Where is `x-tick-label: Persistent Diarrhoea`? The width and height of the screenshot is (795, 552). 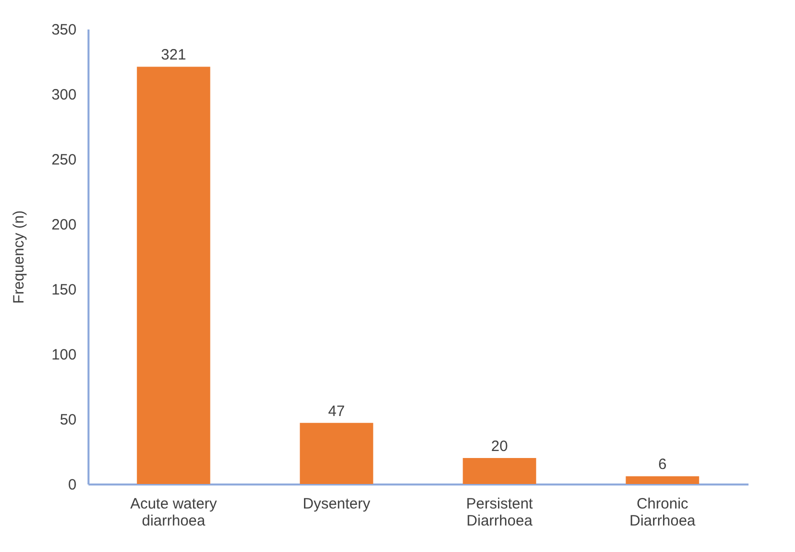 x-tick-label: Persistent Diarrhoea is located at coordinates (500, 513).